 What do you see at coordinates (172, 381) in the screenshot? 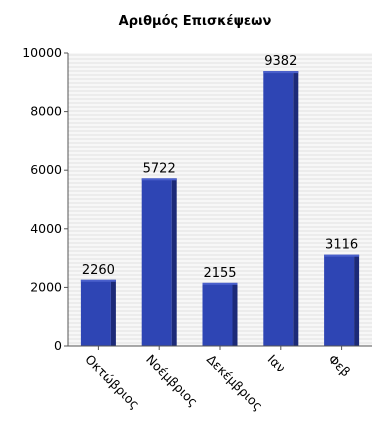
I see `x-tick-label: Νοέμβριος` at bounding box center [172, 381].